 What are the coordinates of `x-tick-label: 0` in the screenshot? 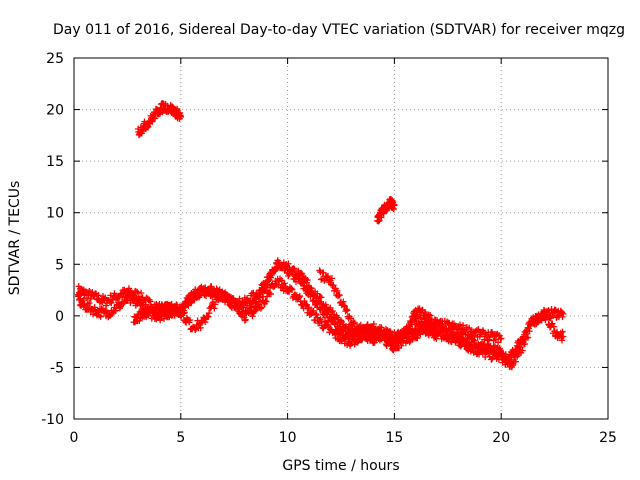 It's located at (74, 438).